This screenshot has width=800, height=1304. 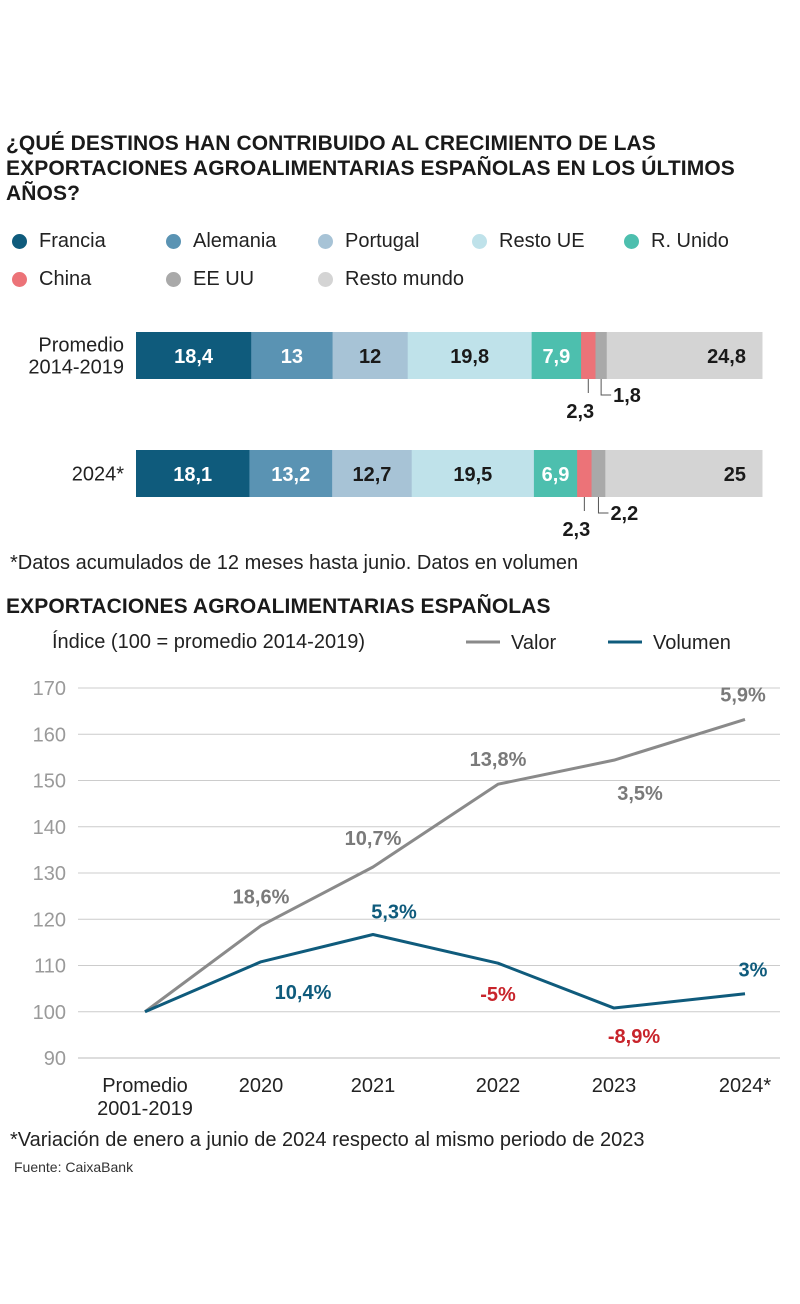 I want to click on data-label: 13,2, so click(x=290, y=475).